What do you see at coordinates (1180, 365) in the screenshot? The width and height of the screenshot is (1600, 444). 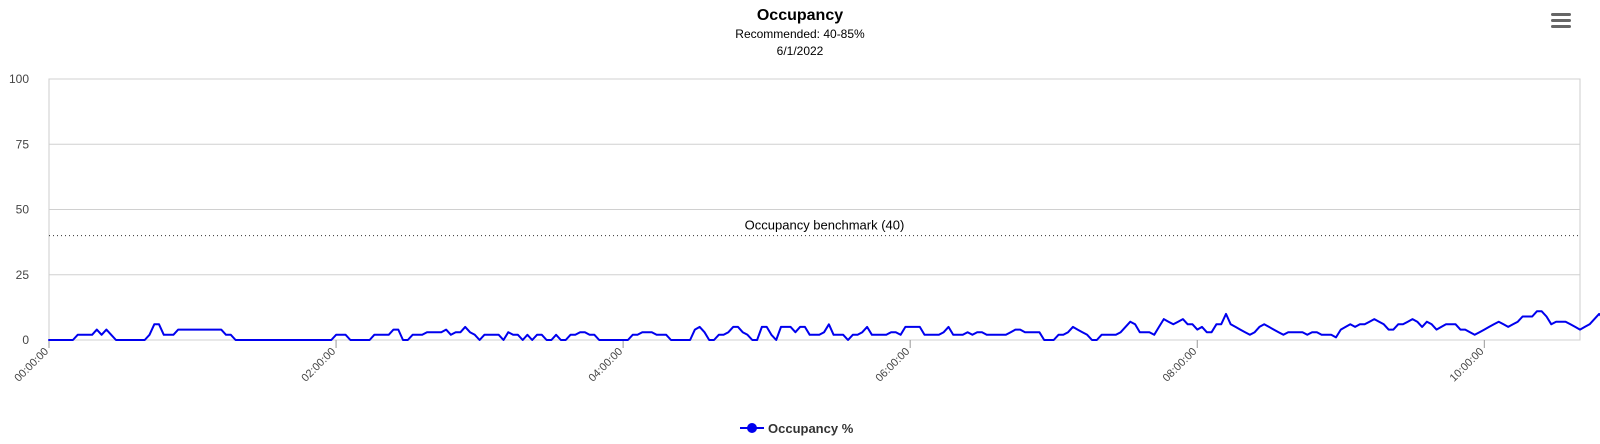 I see `x-tick-label: 08:00:00` at bounding box center [1180, 365].